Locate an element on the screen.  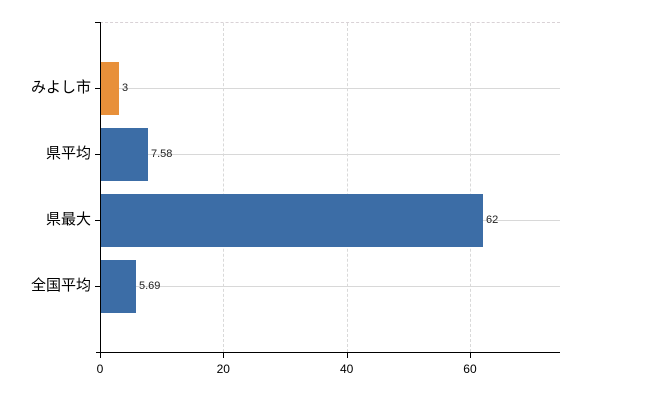
x-tick-label: 40 is located at coordinates (346, 369).